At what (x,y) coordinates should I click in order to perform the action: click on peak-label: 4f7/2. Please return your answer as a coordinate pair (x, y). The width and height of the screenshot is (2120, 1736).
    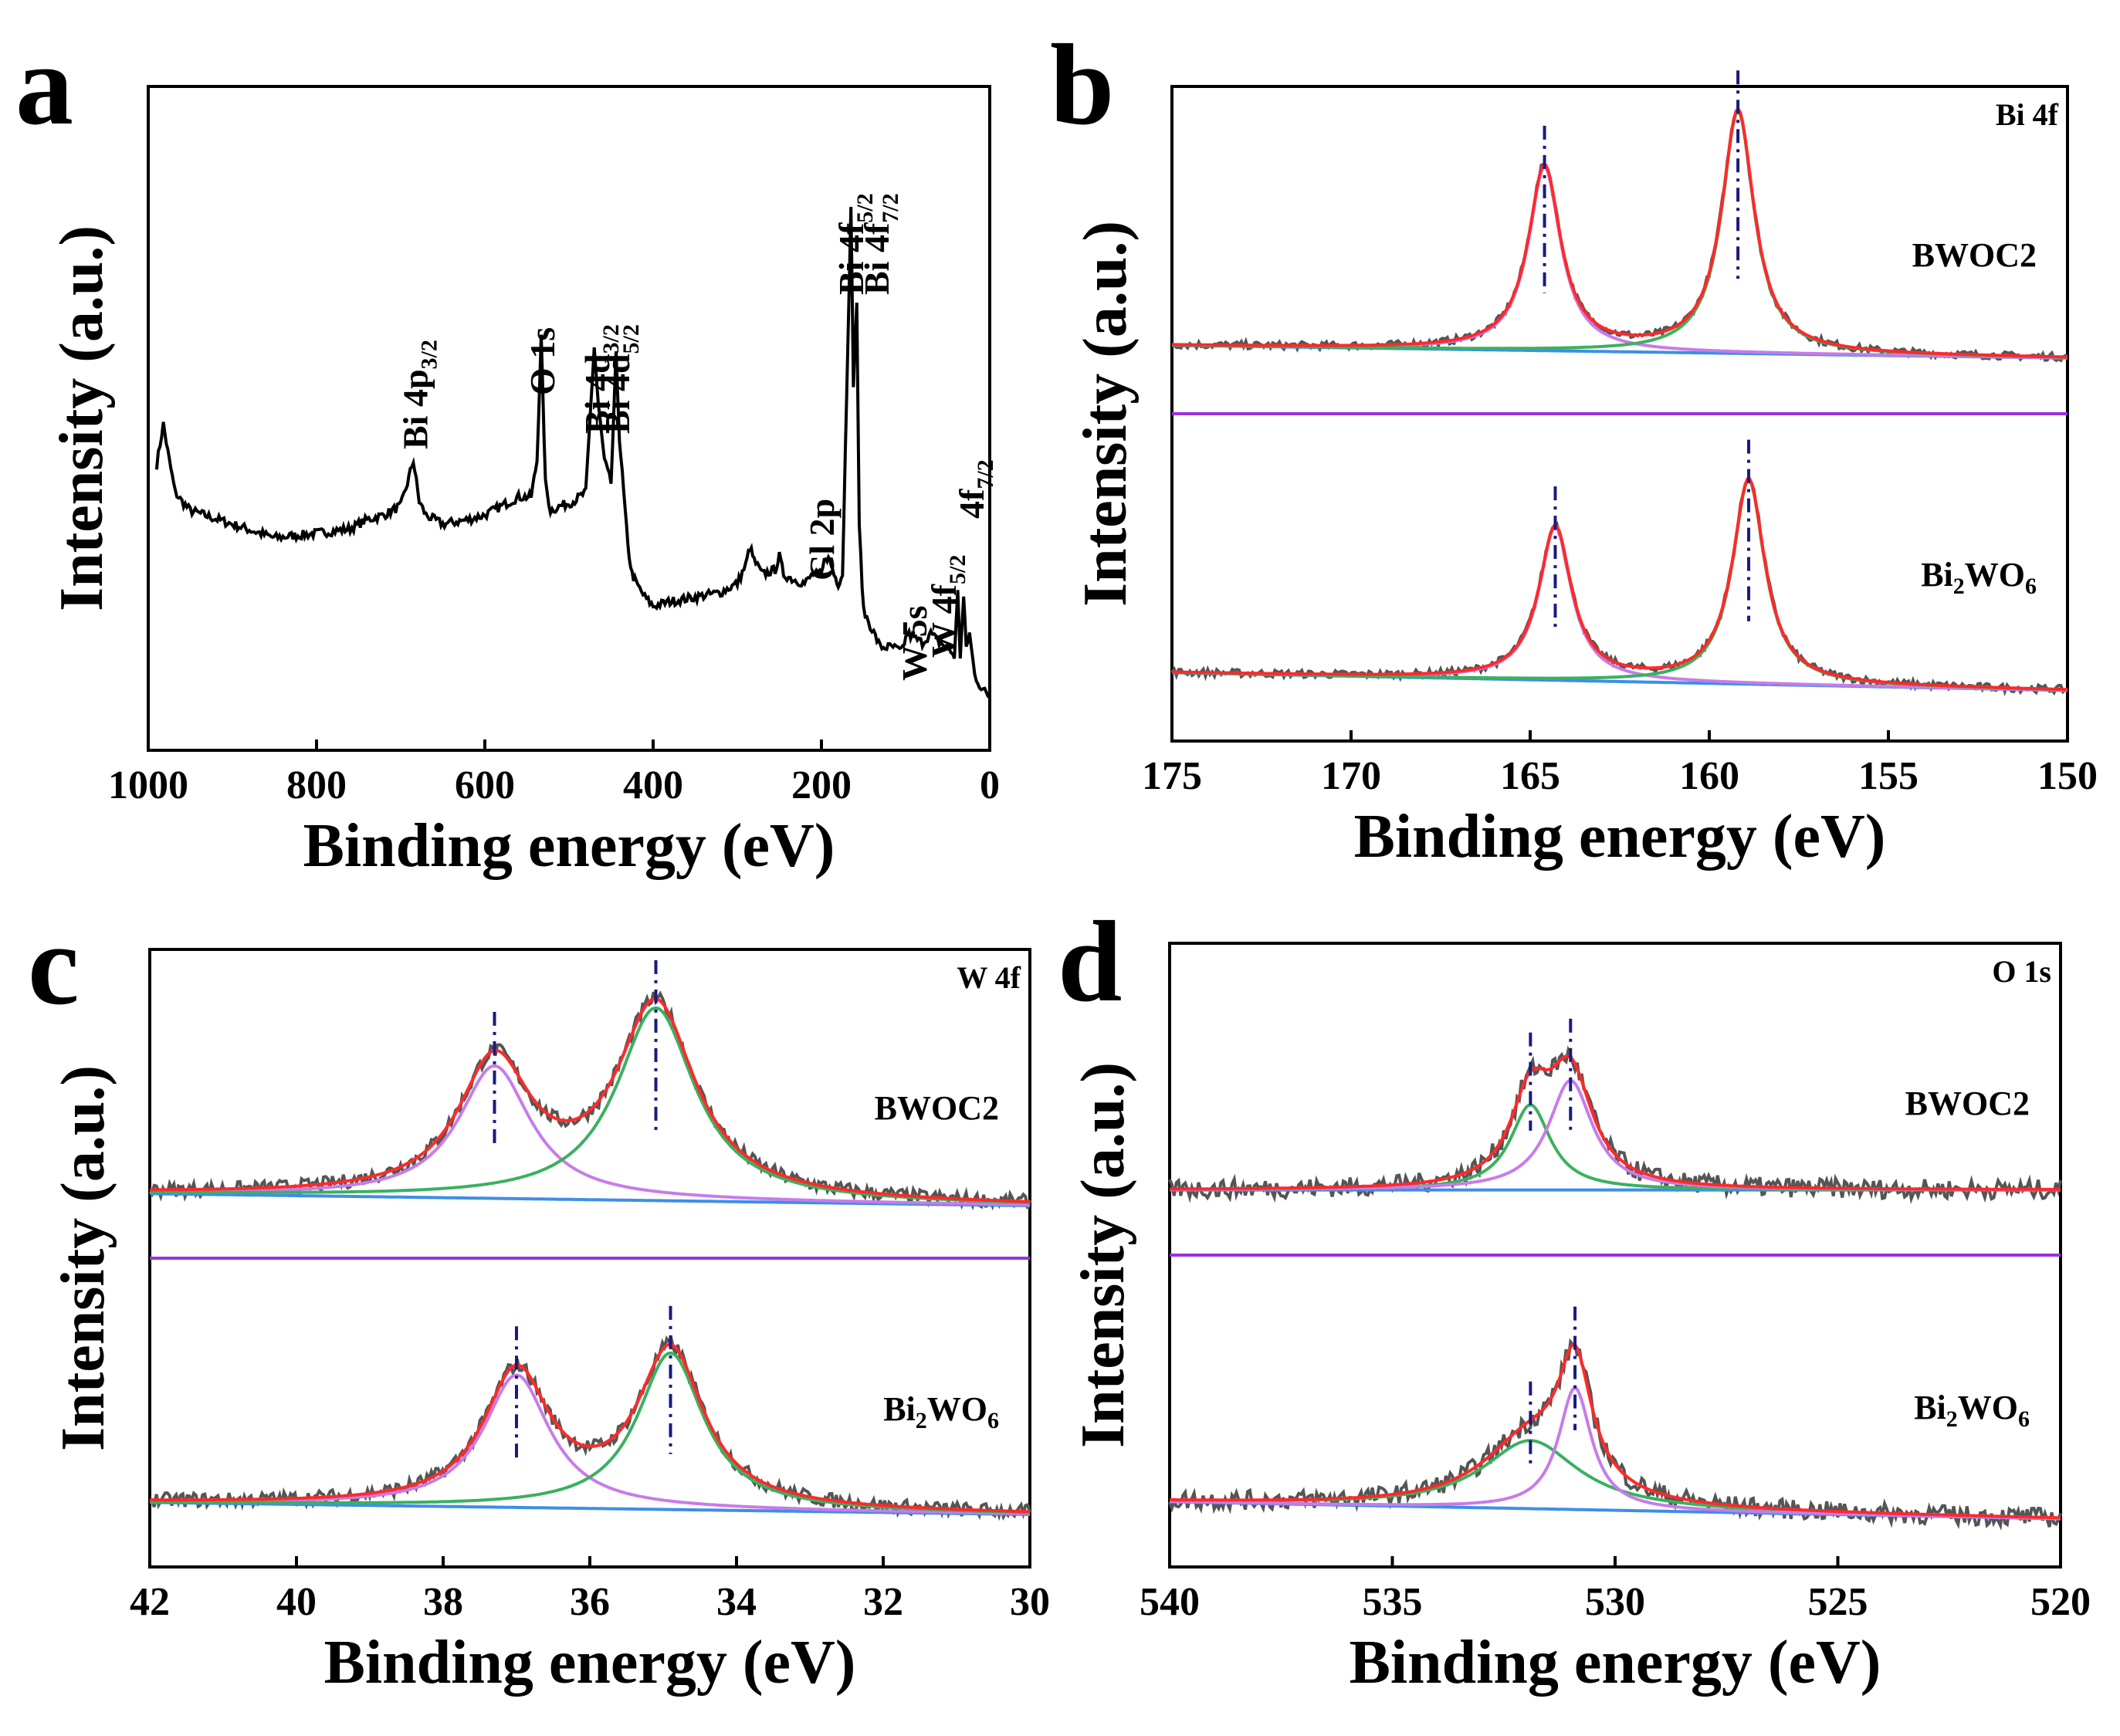
    Looking at the image, I should click on (975, 489).